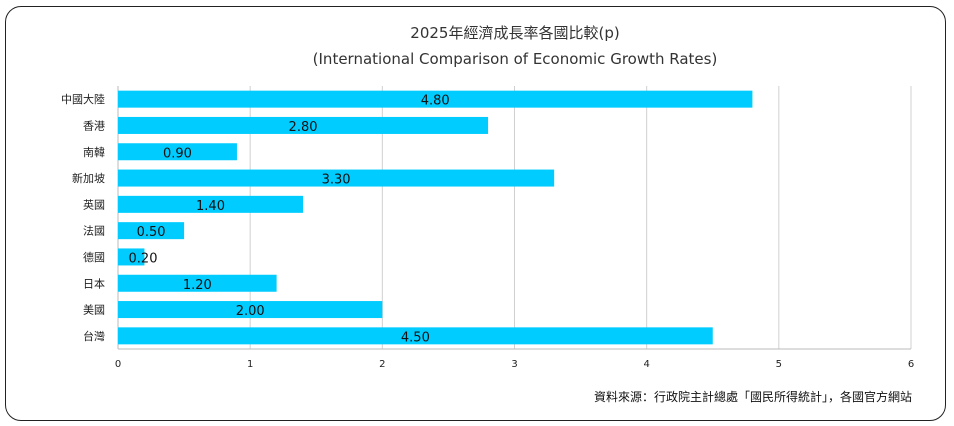  Describe the element at coordinates (94, 152) in the screenshot. I see `category-label: 南韓` at that location.